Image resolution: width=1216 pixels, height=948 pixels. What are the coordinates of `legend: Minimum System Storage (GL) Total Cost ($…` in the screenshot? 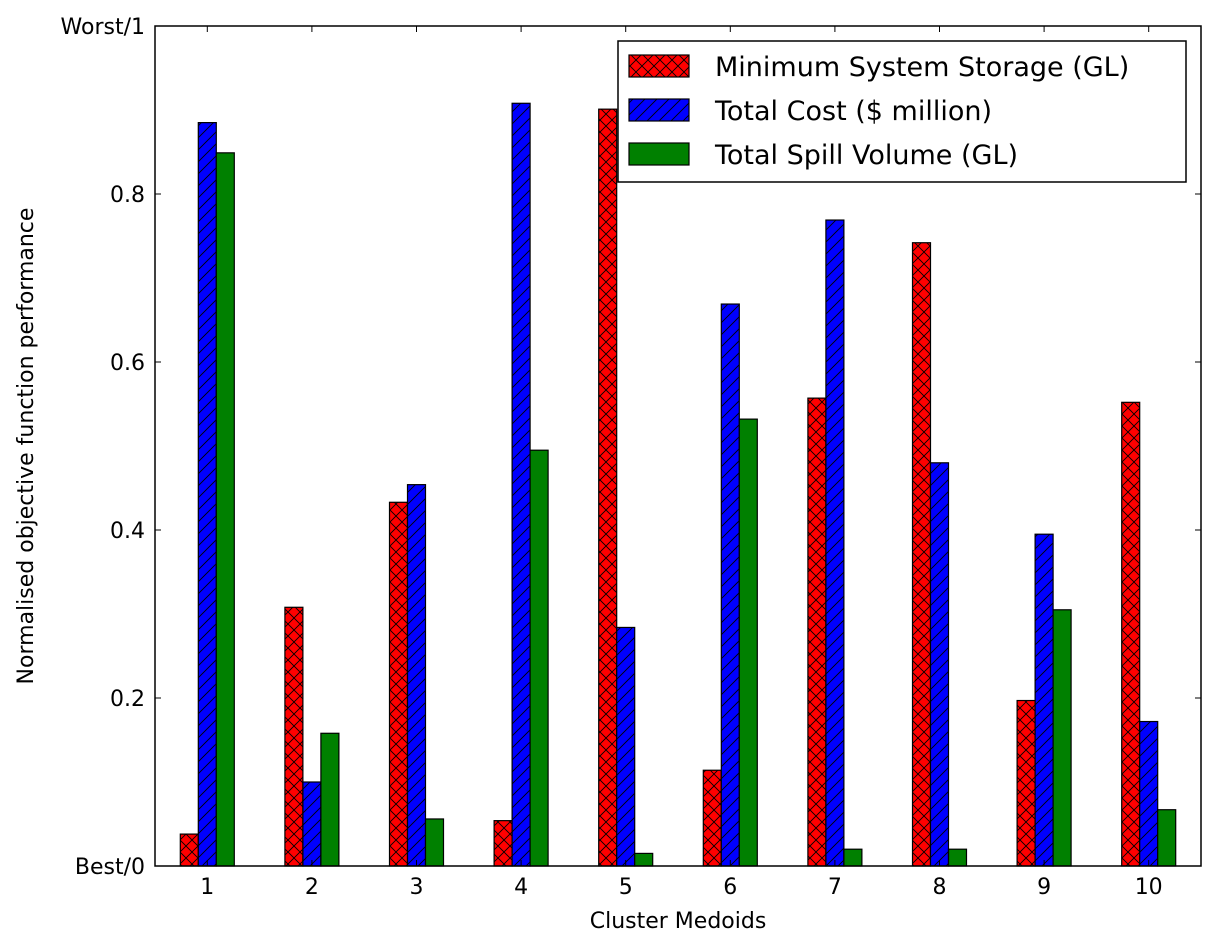 It's located at (902, 111).